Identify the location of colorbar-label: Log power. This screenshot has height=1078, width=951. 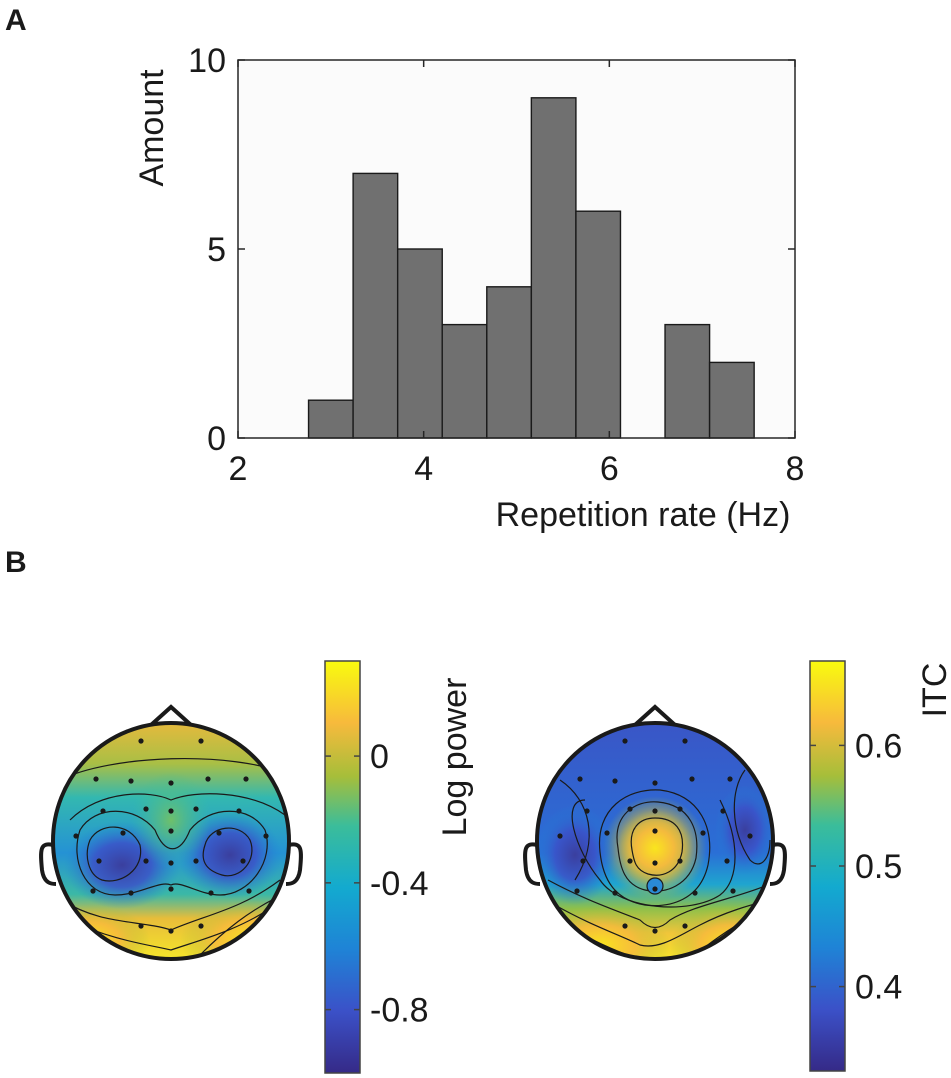
(455, 757).